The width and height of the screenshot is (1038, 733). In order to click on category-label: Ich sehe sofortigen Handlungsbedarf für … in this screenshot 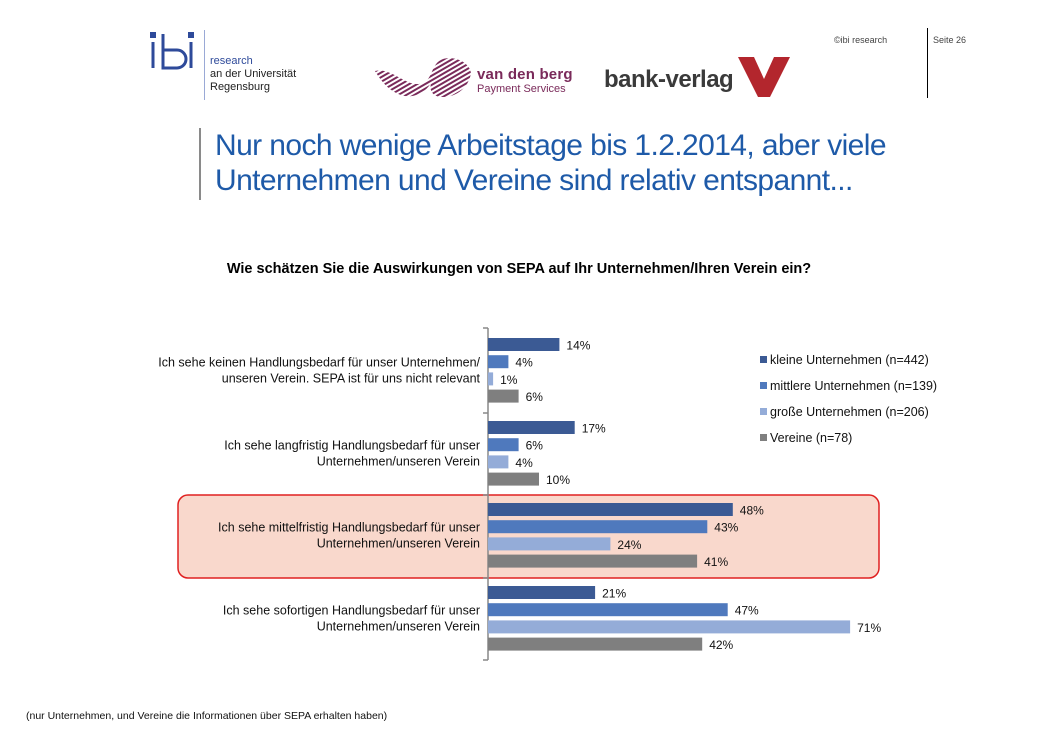, I will do `click(351, 610)`.